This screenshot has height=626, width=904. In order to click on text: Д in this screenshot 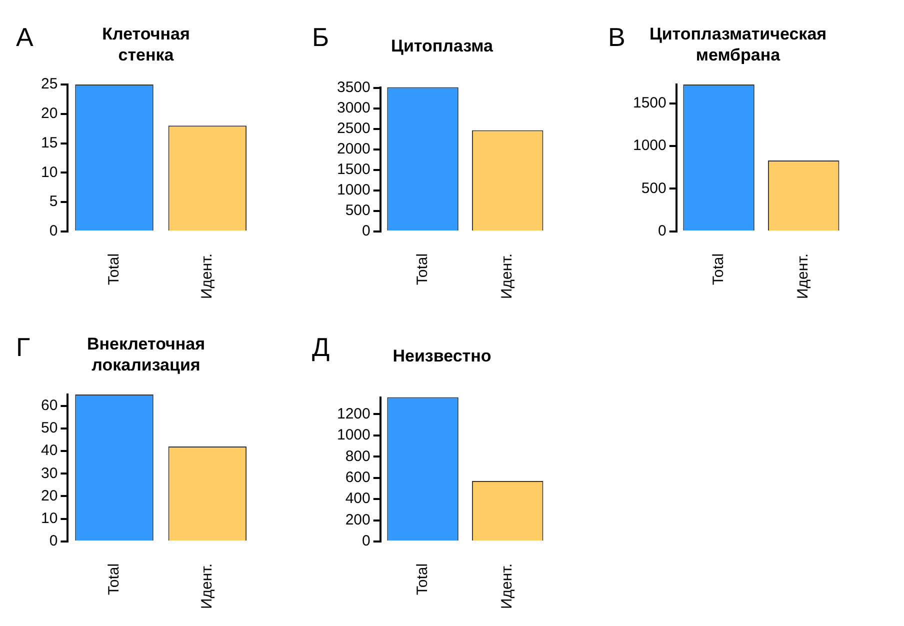, I will do `click(321, 347)`.